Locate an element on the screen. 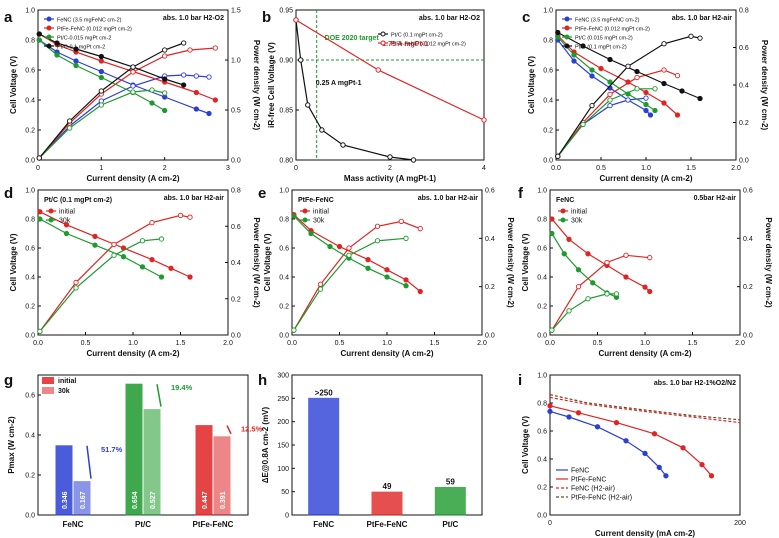  bar-value-label: 0.447 is located at coordinates (205, 500).